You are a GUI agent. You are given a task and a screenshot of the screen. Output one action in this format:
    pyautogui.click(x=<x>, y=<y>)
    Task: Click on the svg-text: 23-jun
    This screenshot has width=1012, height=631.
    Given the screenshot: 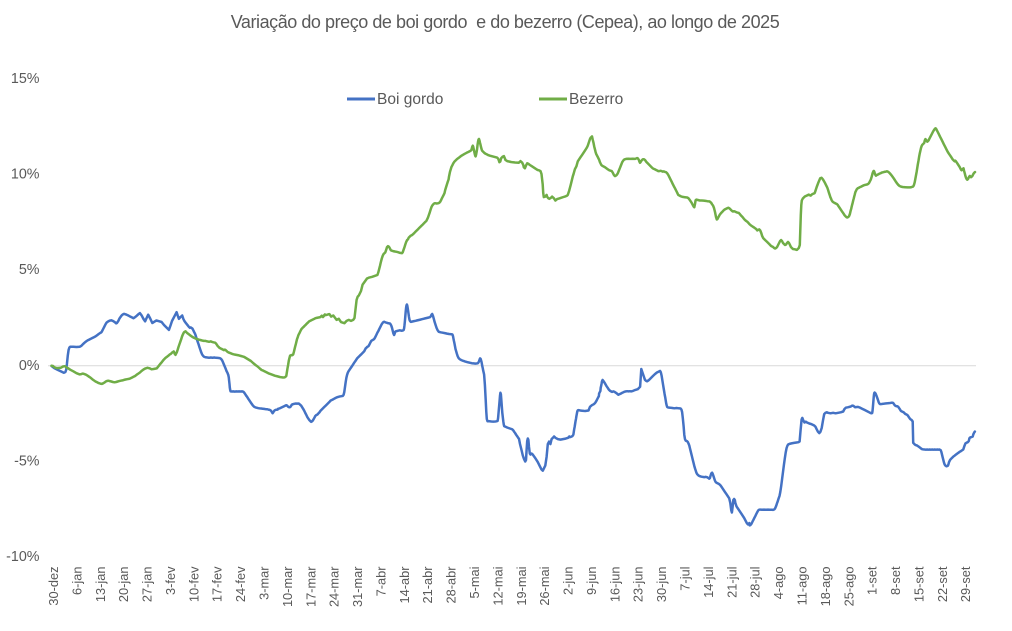 What is the action you would take?
    pyautogui.click(x=638, y=585)
    